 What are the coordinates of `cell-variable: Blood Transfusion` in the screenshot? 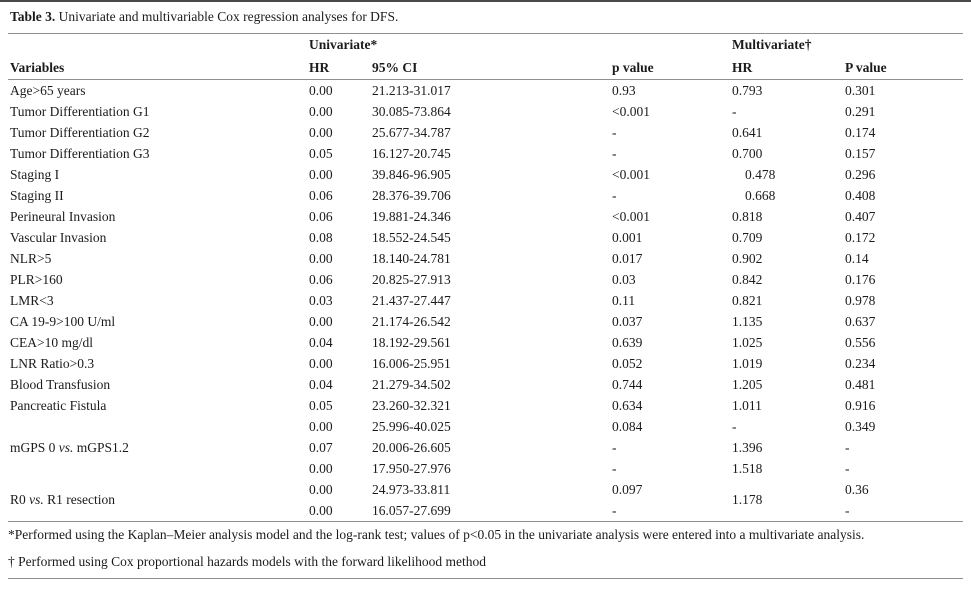 It's located at (60, 384).